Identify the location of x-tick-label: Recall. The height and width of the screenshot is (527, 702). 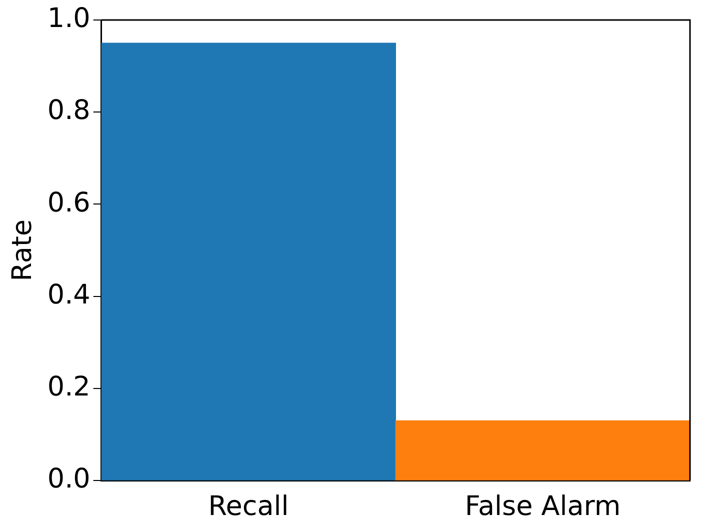
(248, 506).